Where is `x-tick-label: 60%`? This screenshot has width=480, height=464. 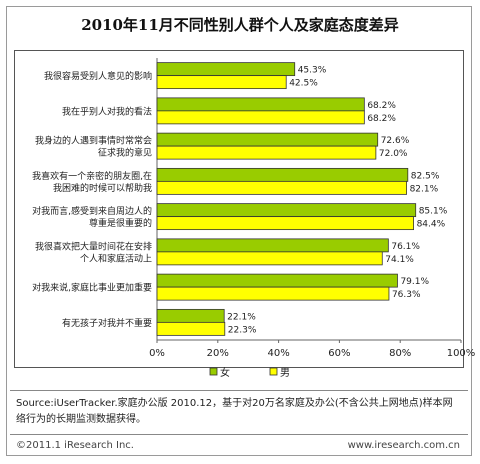 x-tick-label: 60% is located at coordinates (339, 353).